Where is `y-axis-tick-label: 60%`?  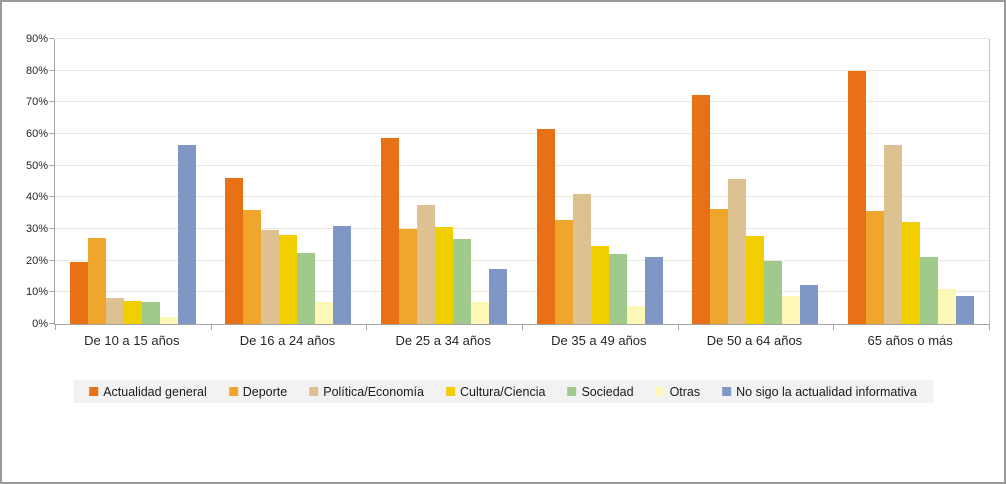
y-axis-tick-label: 60% is located at coordinates (36, 134).